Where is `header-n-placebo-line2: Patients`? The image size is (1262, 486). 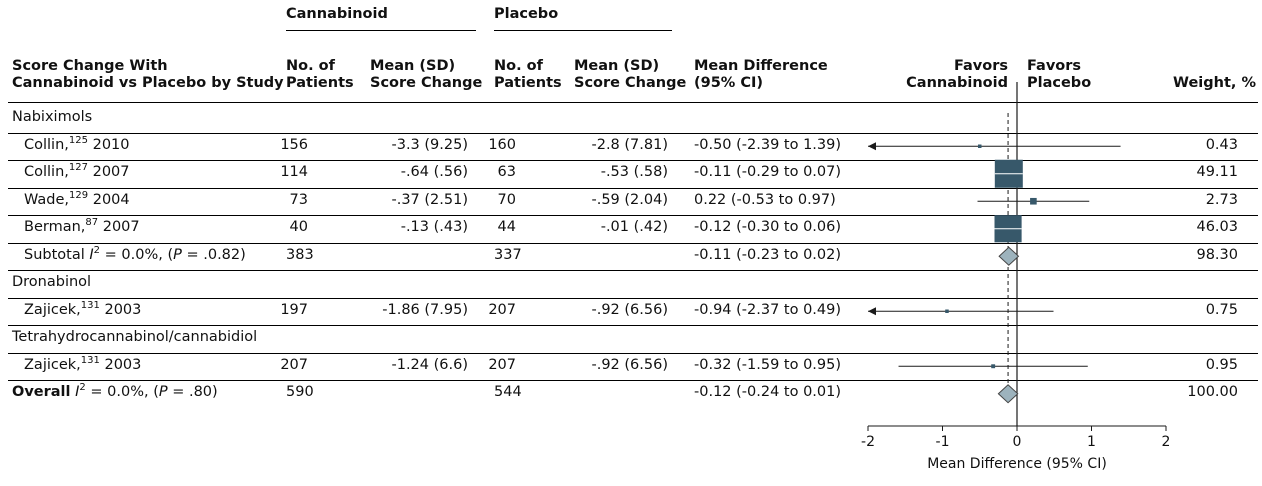
header-n-placebo-line2: Patients is located at coordinates (528, 83).